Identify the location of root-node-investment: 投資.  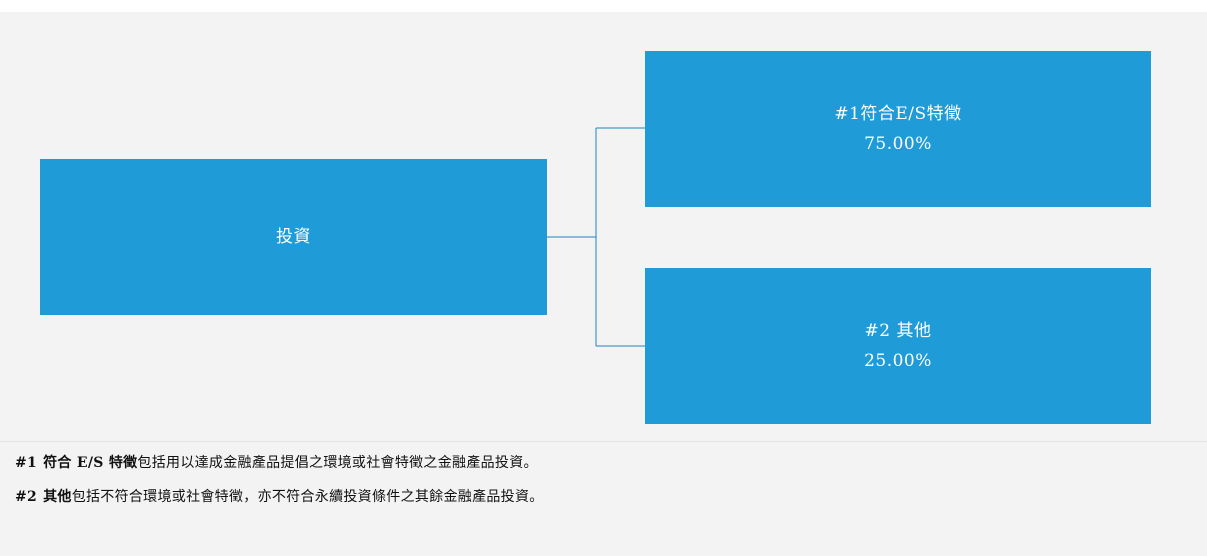
(293, 237).